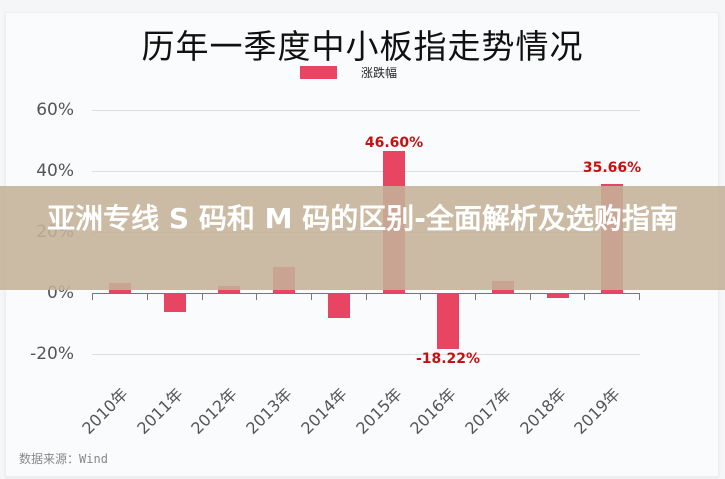 Image resolution: width=725 pixels, height=479 pixels. I want to click on bar-2016, so click(448, 321).